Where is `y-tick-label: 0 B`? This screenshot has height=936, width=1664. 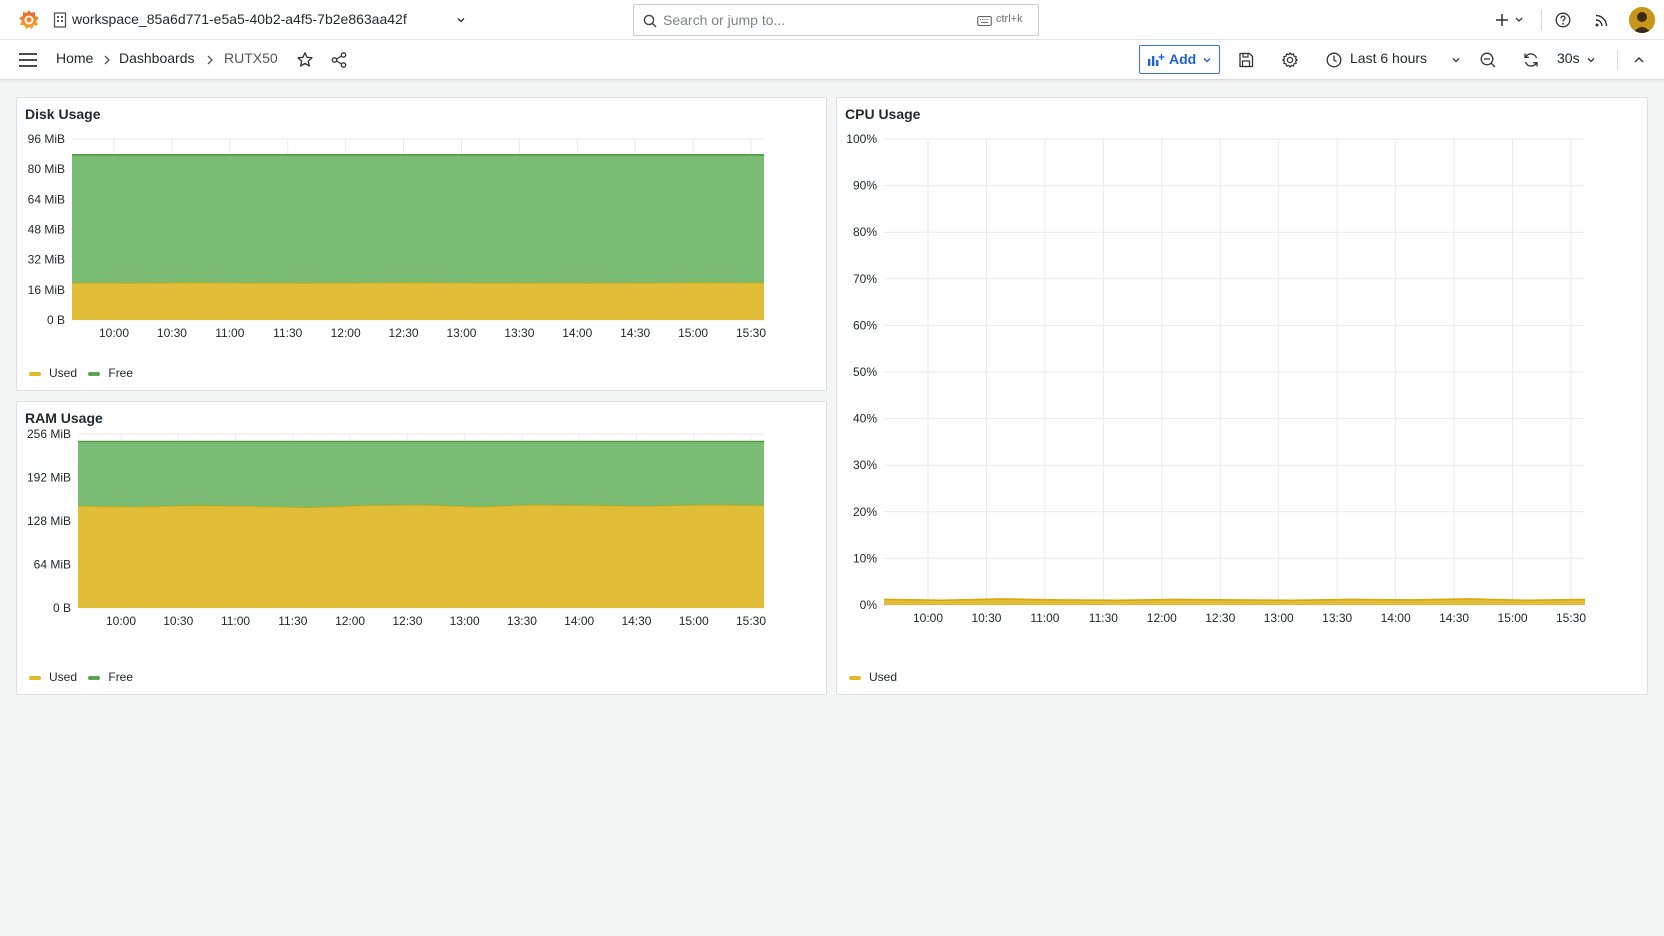
y-tick-label: 0 B is located at coordinates (56, 320).